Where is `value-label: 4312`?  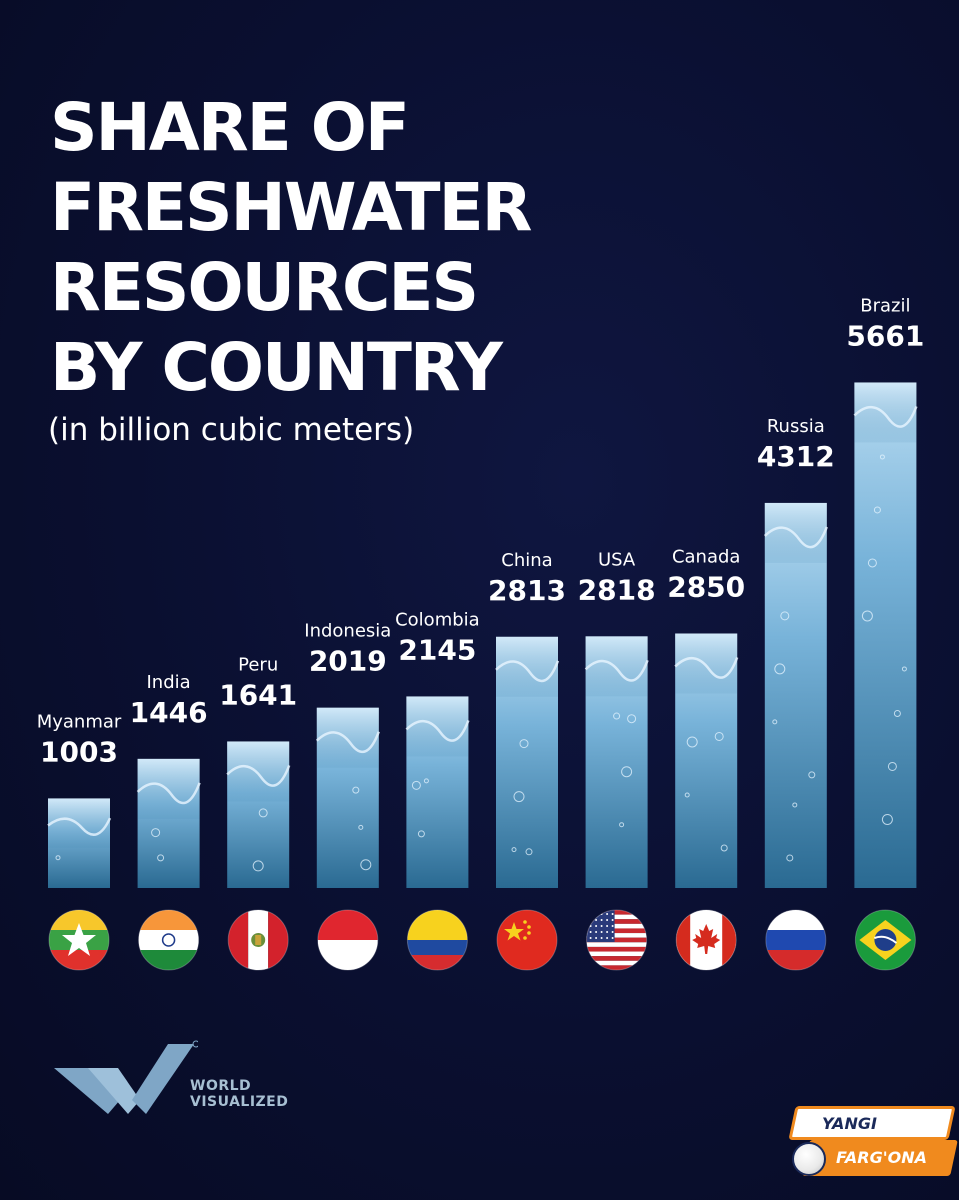
value-label: 4312 is located at coordinates (796, 456).